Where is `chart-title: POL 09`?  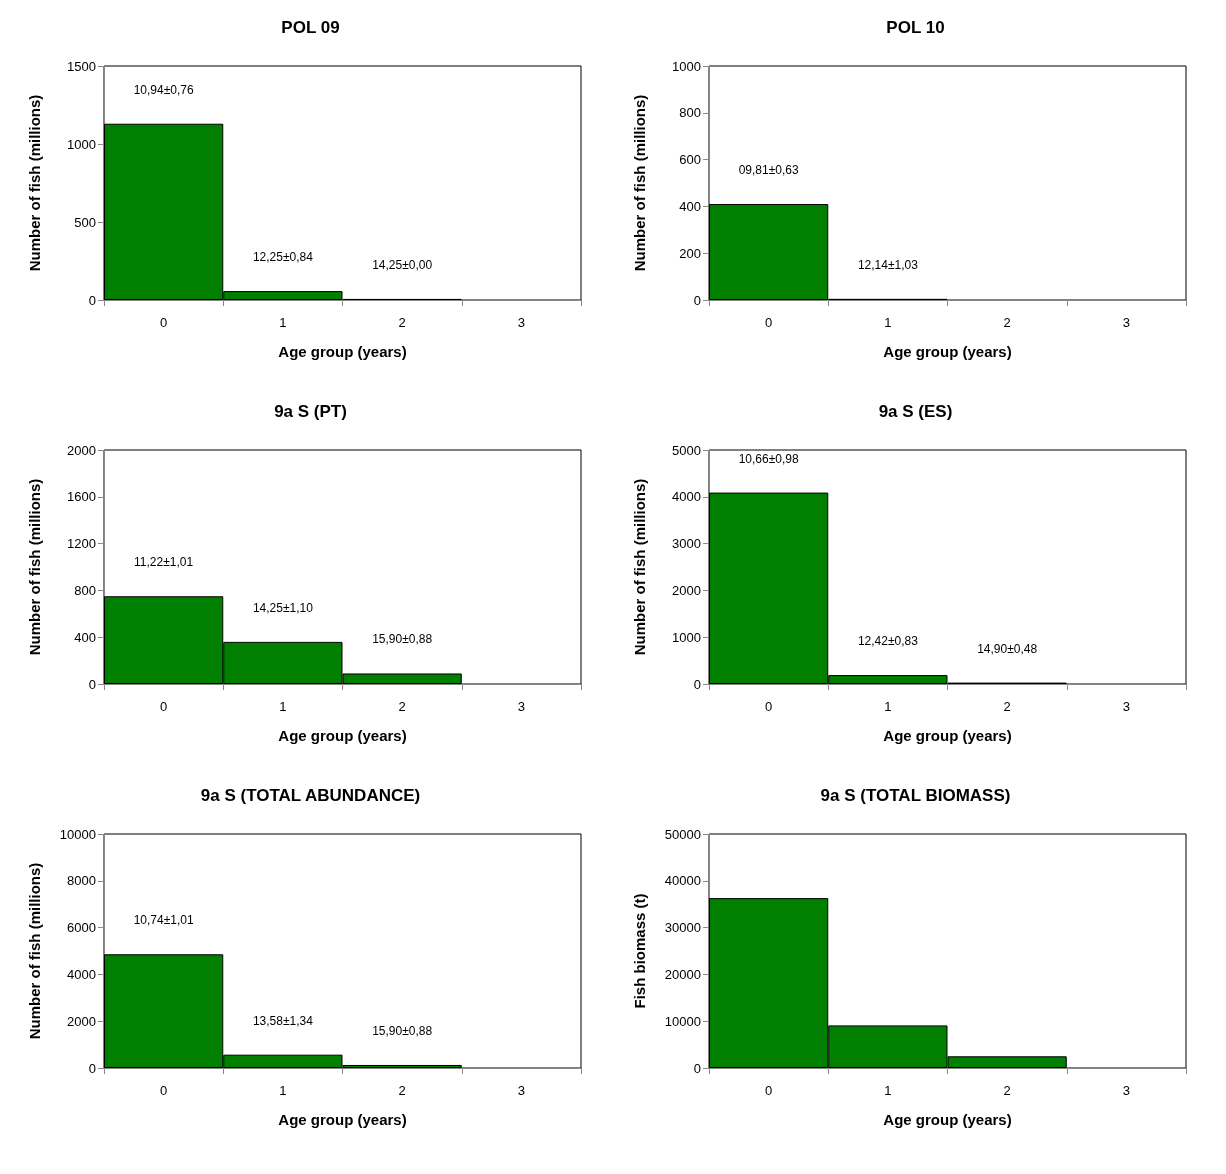 chart-title: POL 09 is located at coordinates (310, 27).